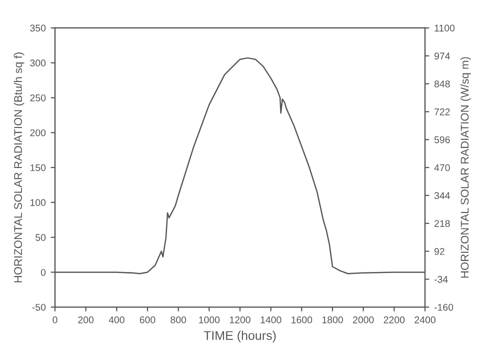 The width and height of the screenshot is (500, 349). Describe the element at coordinates (116, 320) in the screenshot. I see `x-tick-label: 400` at that location.